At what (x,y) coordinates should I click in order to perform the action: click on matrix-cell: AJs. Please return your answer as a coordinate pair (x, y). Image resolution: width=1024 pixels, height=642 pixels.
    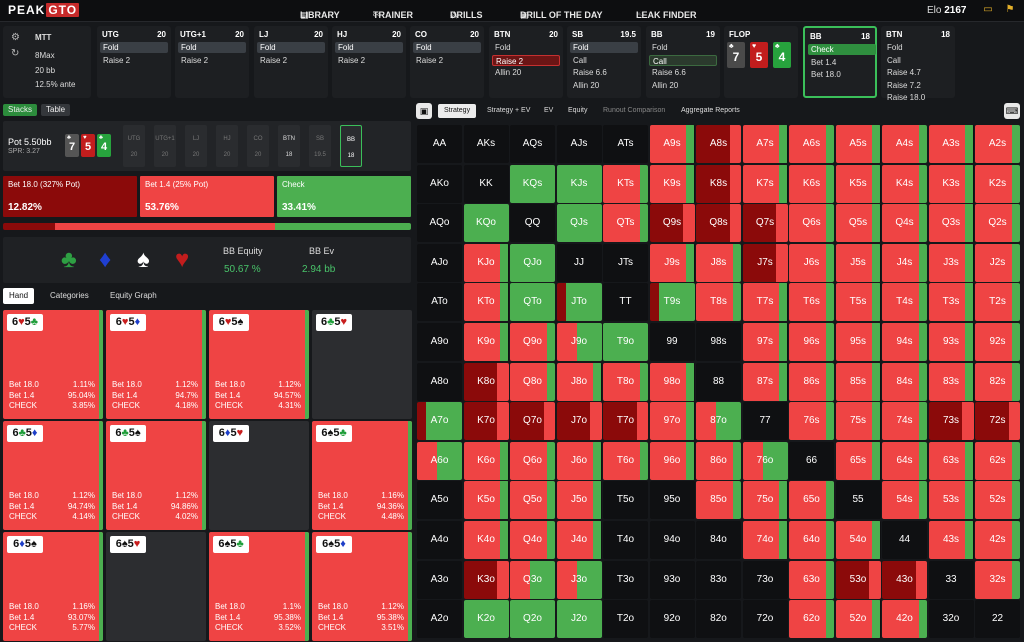
    Looking at the image, I should click on (579, 144).